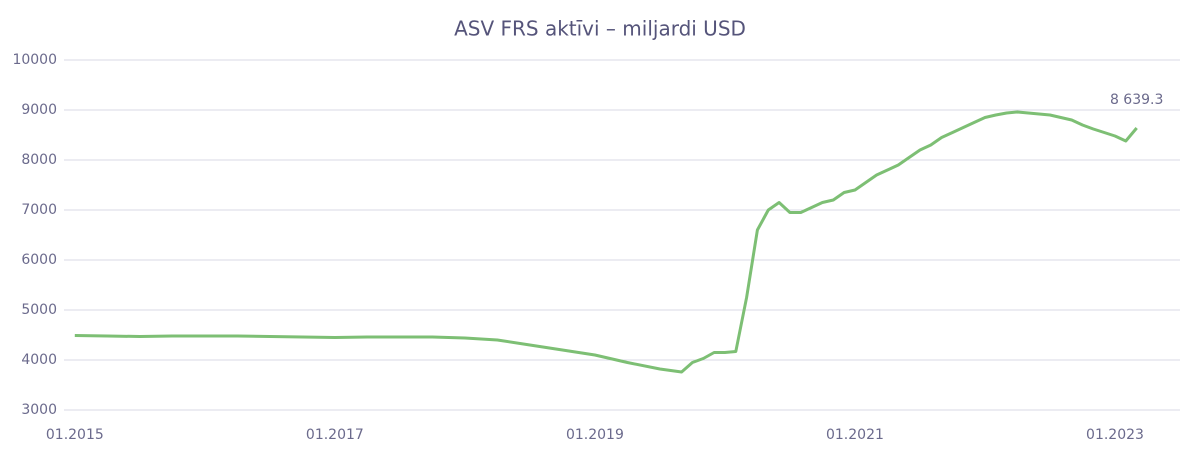  I want to click on data-label: 8 639.3, so click(1136, 100).